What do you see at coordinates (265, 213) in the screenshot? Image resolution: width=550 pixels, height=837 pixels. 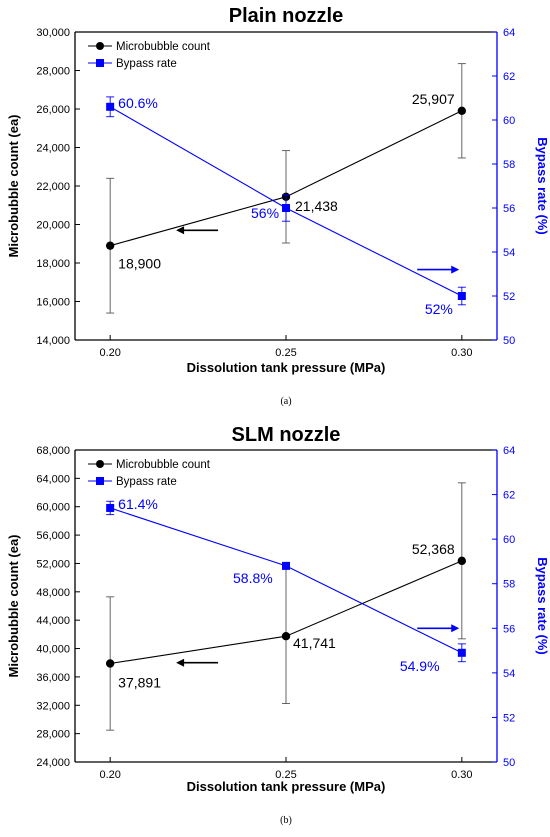 I see `data-label: 56%` at bounding box center [265, 213].